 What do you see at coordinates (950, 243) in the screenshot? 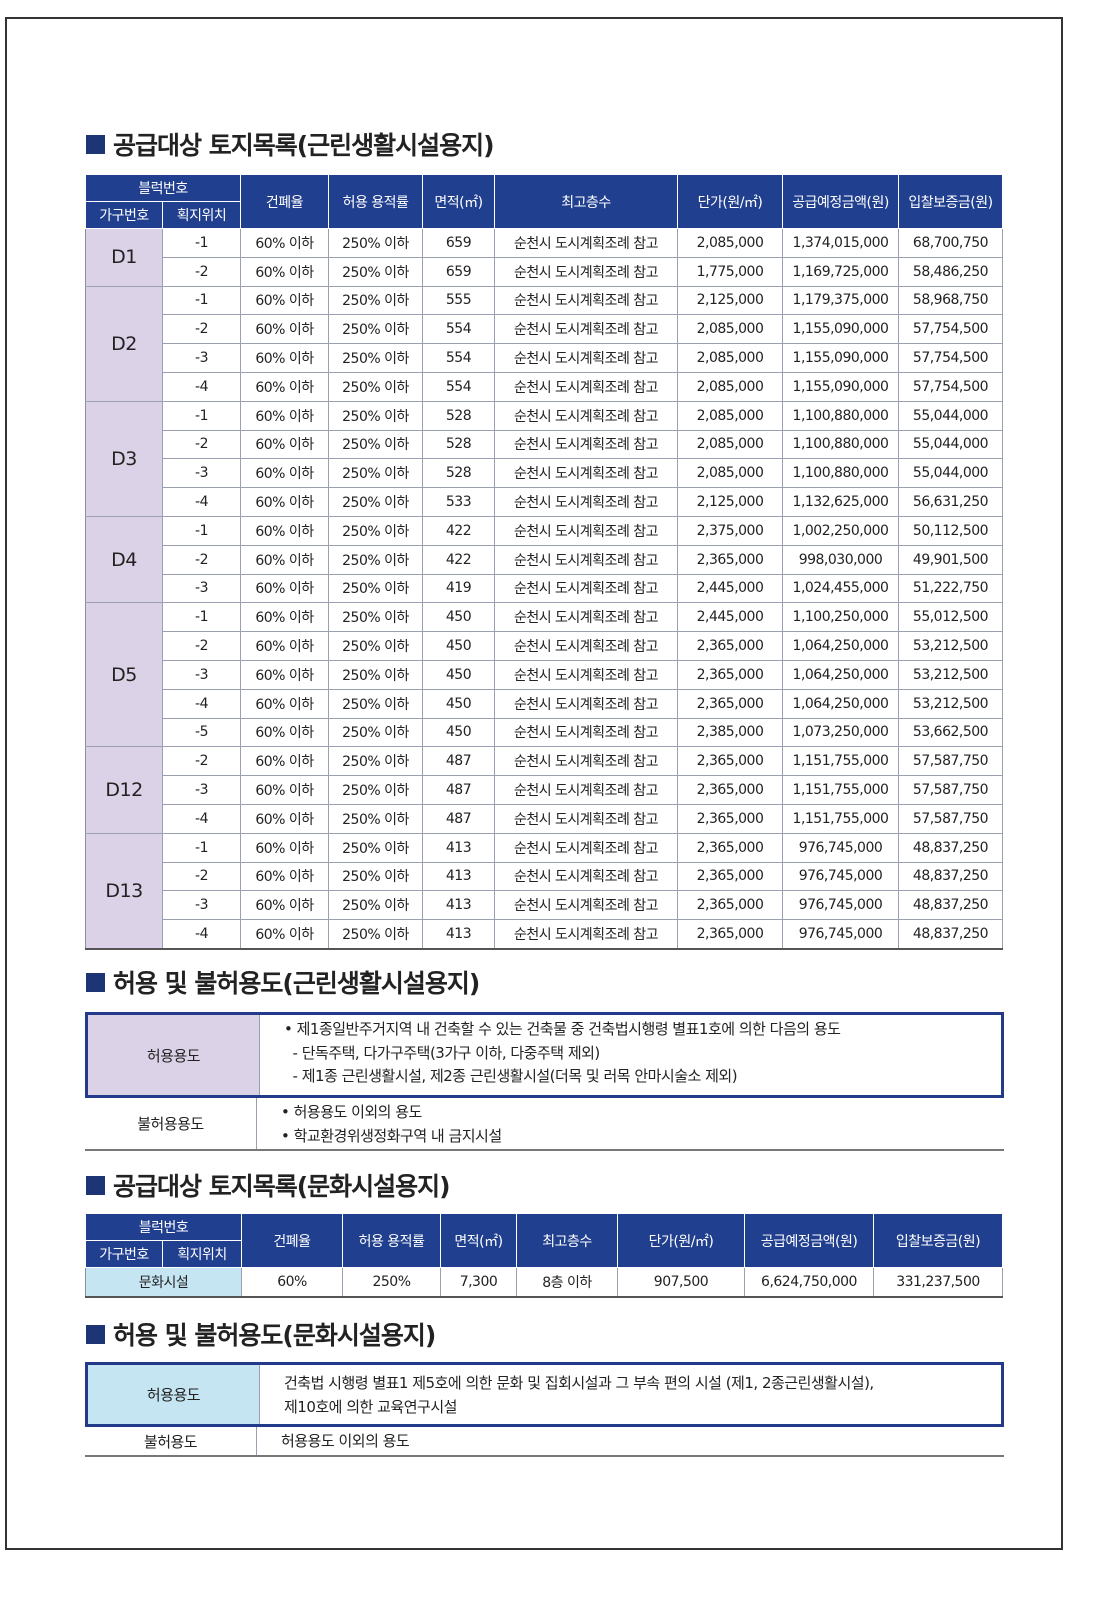
I see `cell-deposit: 68,700,750` at bounding box center [950, 243].